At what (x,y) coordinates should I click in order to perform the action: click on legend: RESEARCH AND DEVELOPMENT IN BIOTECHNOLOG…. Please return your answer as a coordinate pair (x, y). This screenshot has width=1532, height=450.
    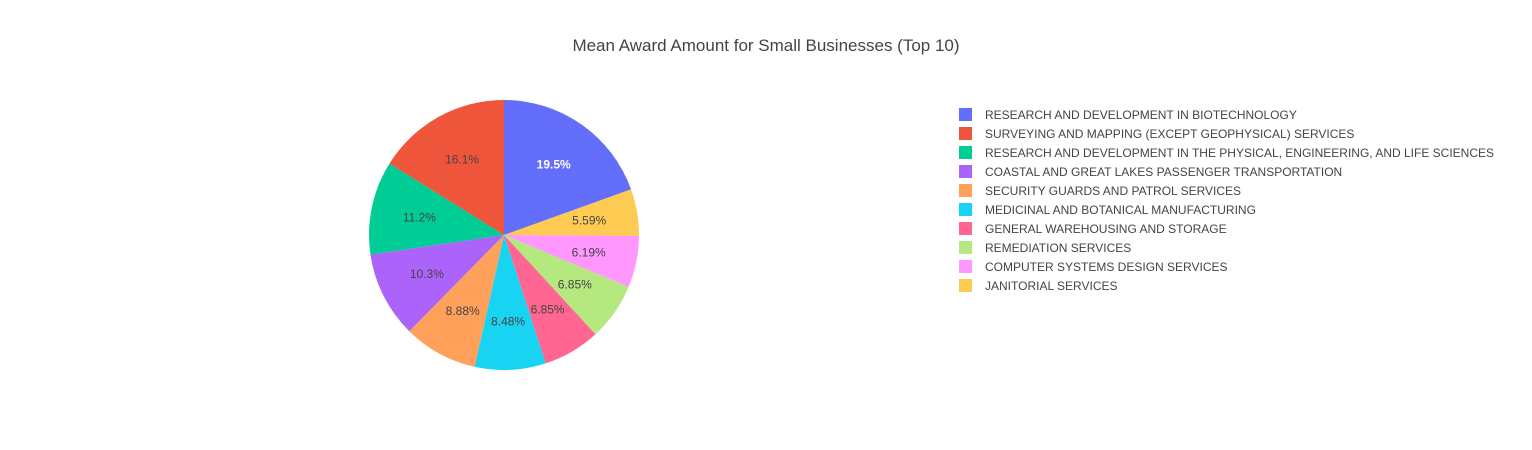
    Looking at the image, I should click on (1226, 200).